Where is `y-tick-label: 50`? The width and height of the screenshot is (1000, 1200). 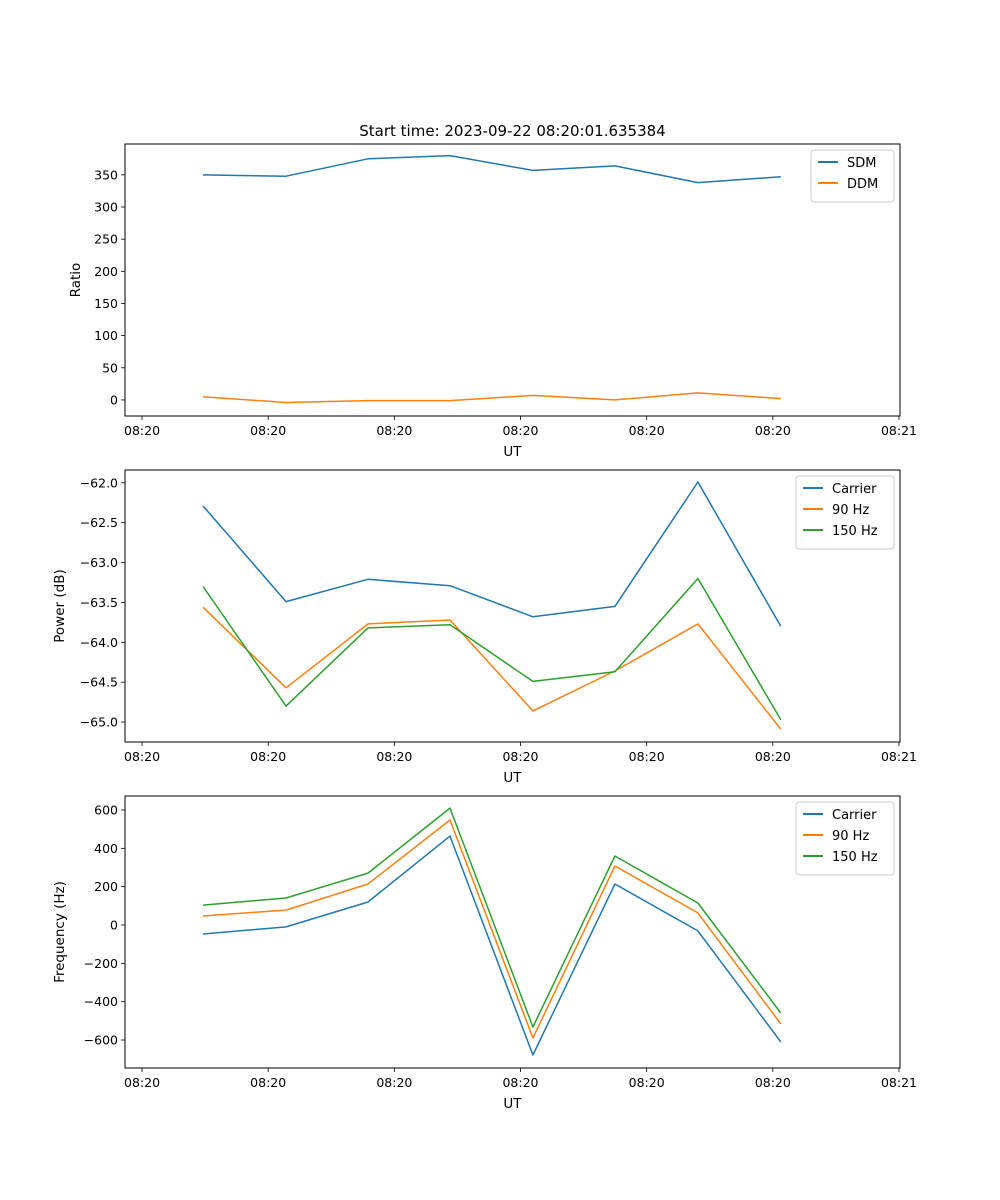
y-tick-label: 50 is located at coordinates (110, 367).